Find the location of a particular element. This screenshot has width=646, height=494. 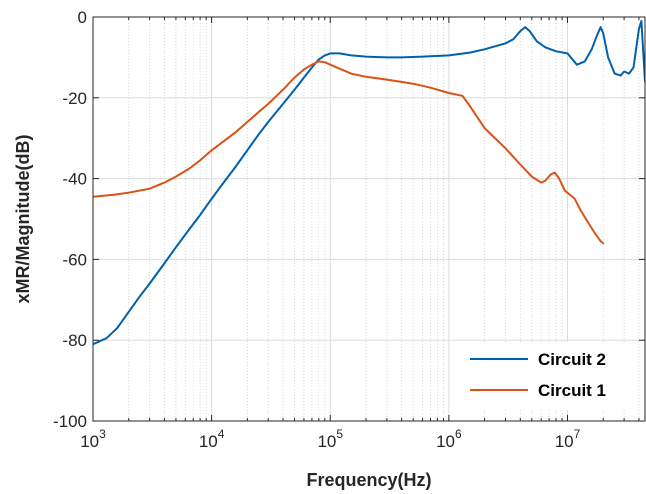

x-tick-label: 10⁶ is located at coordinates (449, 439).